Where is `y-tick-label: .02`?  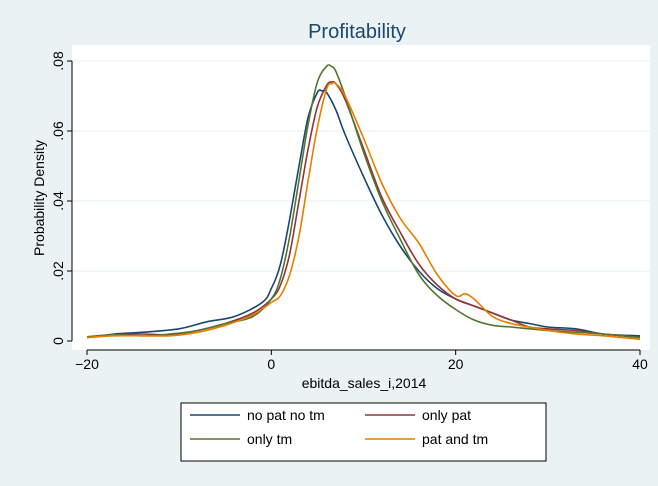 y-tick-label: .02 is located at coordinates (58, 271).